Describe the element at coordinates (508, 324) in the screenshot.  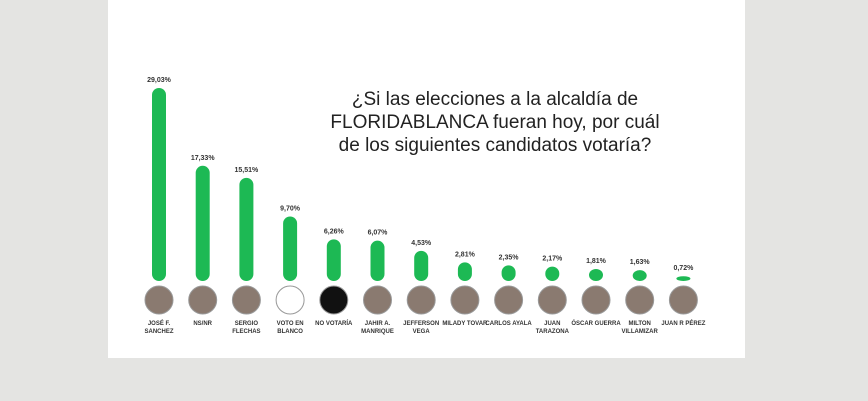
I see `x-tick-label: CARLOS AYALA` at that location.